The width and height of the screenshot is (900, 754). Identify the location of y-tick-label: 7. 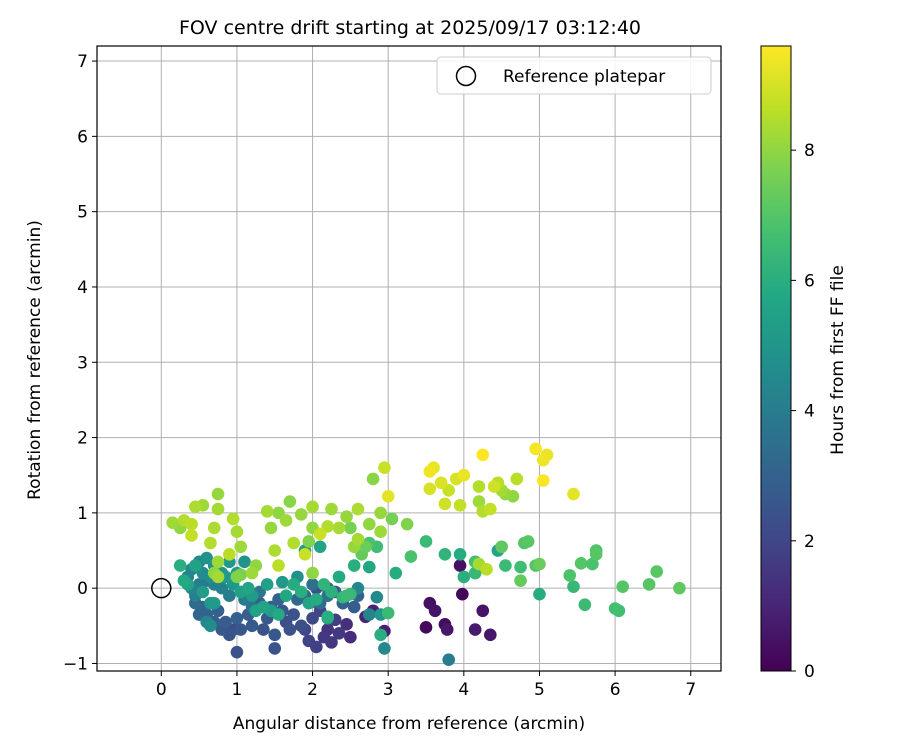
(82, 62).